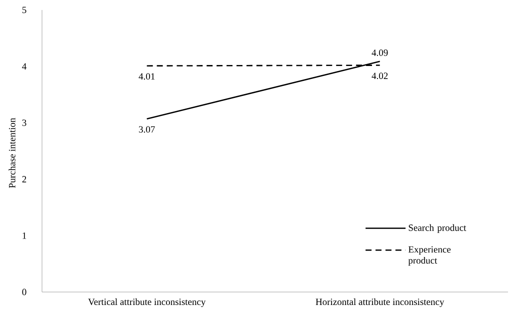 This screenshot has height=324, width=510. What do you see at coordinates (429, 256) in the screenshot?
I see `legend-label: Experience product` at bounding box center [429, 256].